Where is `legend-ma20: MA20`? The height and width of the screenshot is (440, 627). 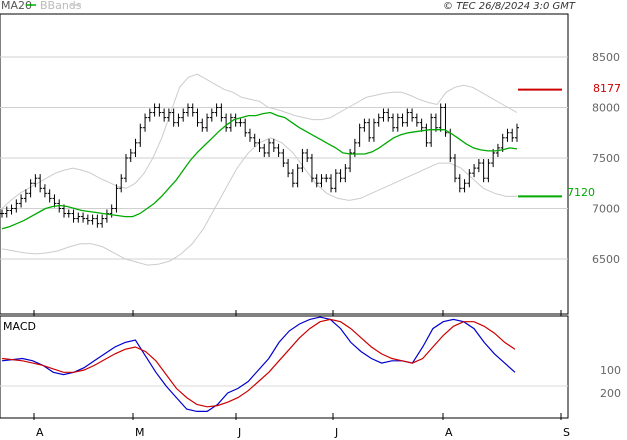
legend-ma20: MA20 is located at coordinates (16, 6).